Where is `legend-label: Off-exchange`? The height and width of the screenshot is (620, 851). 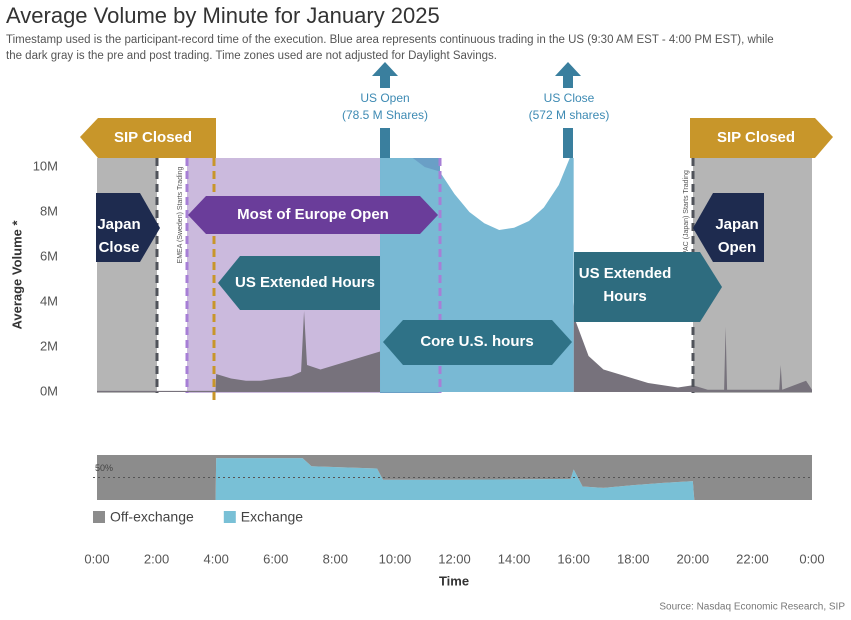
legend-label: Off-exchange is located at coordinates (152, 517).